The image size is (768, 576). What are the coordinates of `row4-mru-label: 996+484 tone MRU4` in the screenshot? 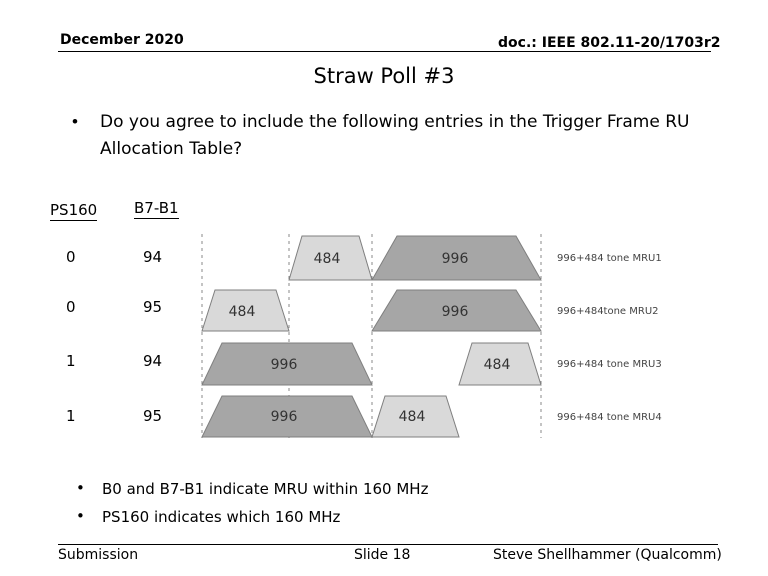 It's located at (609, 417).